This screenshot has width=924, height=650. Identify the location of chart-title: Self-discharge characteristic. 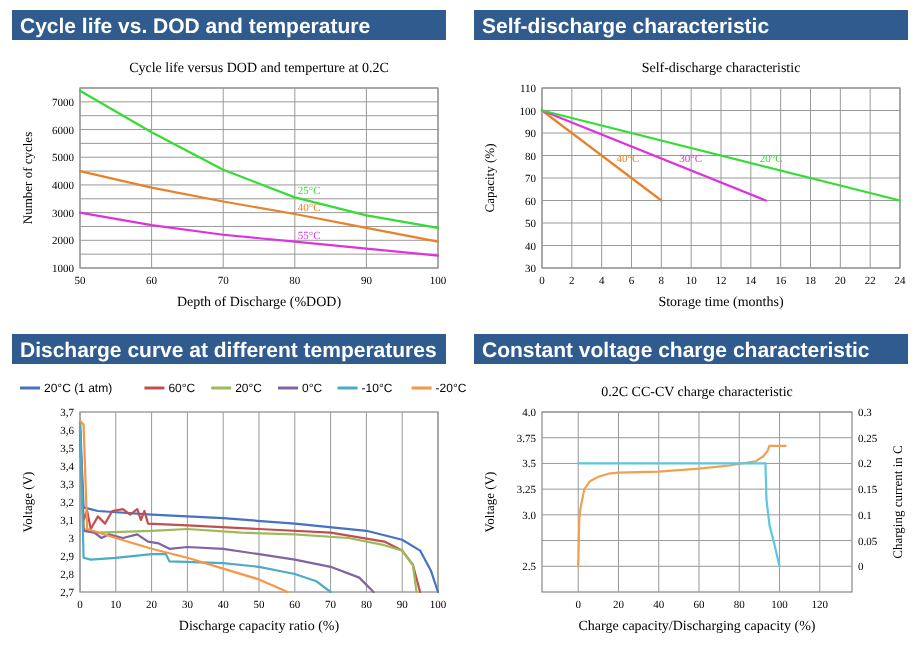
(626, 27).